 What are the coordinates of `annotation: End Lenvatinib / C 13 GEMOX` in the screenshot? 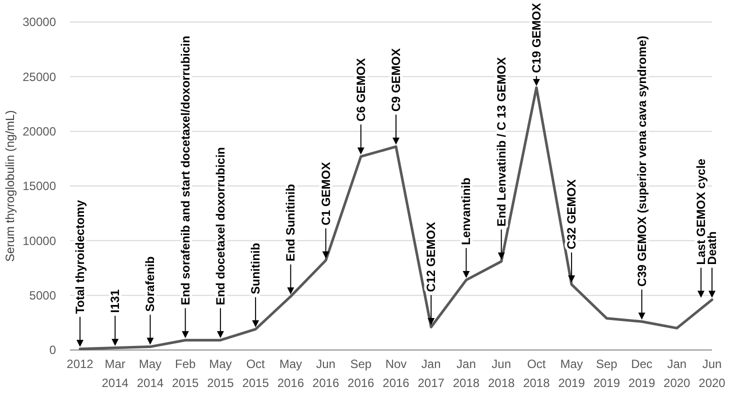 It's located at (501, 141).